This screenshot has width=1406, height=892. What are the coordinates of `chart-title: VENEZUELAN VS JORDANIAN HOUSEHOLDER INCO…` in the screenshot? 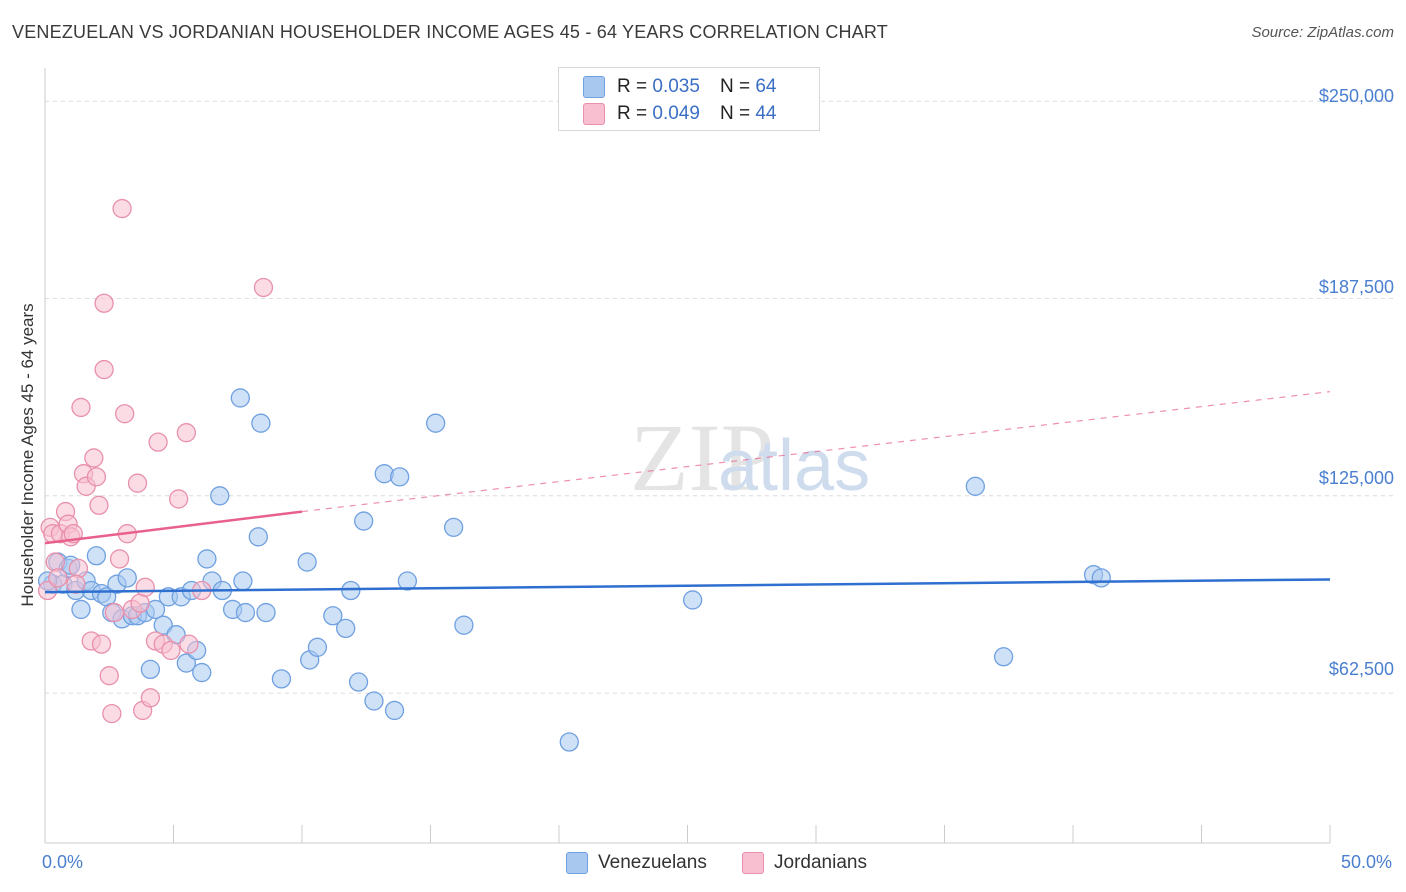 It's located at (450, 32).